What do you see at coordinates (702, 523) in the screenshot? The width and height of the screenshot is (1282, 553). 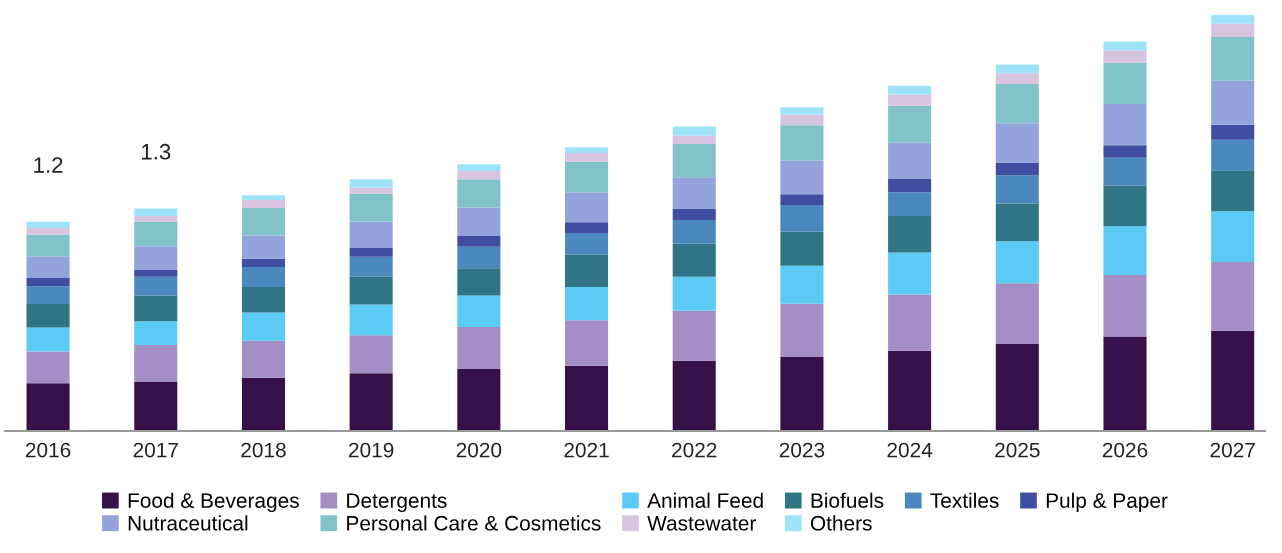 I see `legend-label: Wastewater` at bounding box center [702, 523].